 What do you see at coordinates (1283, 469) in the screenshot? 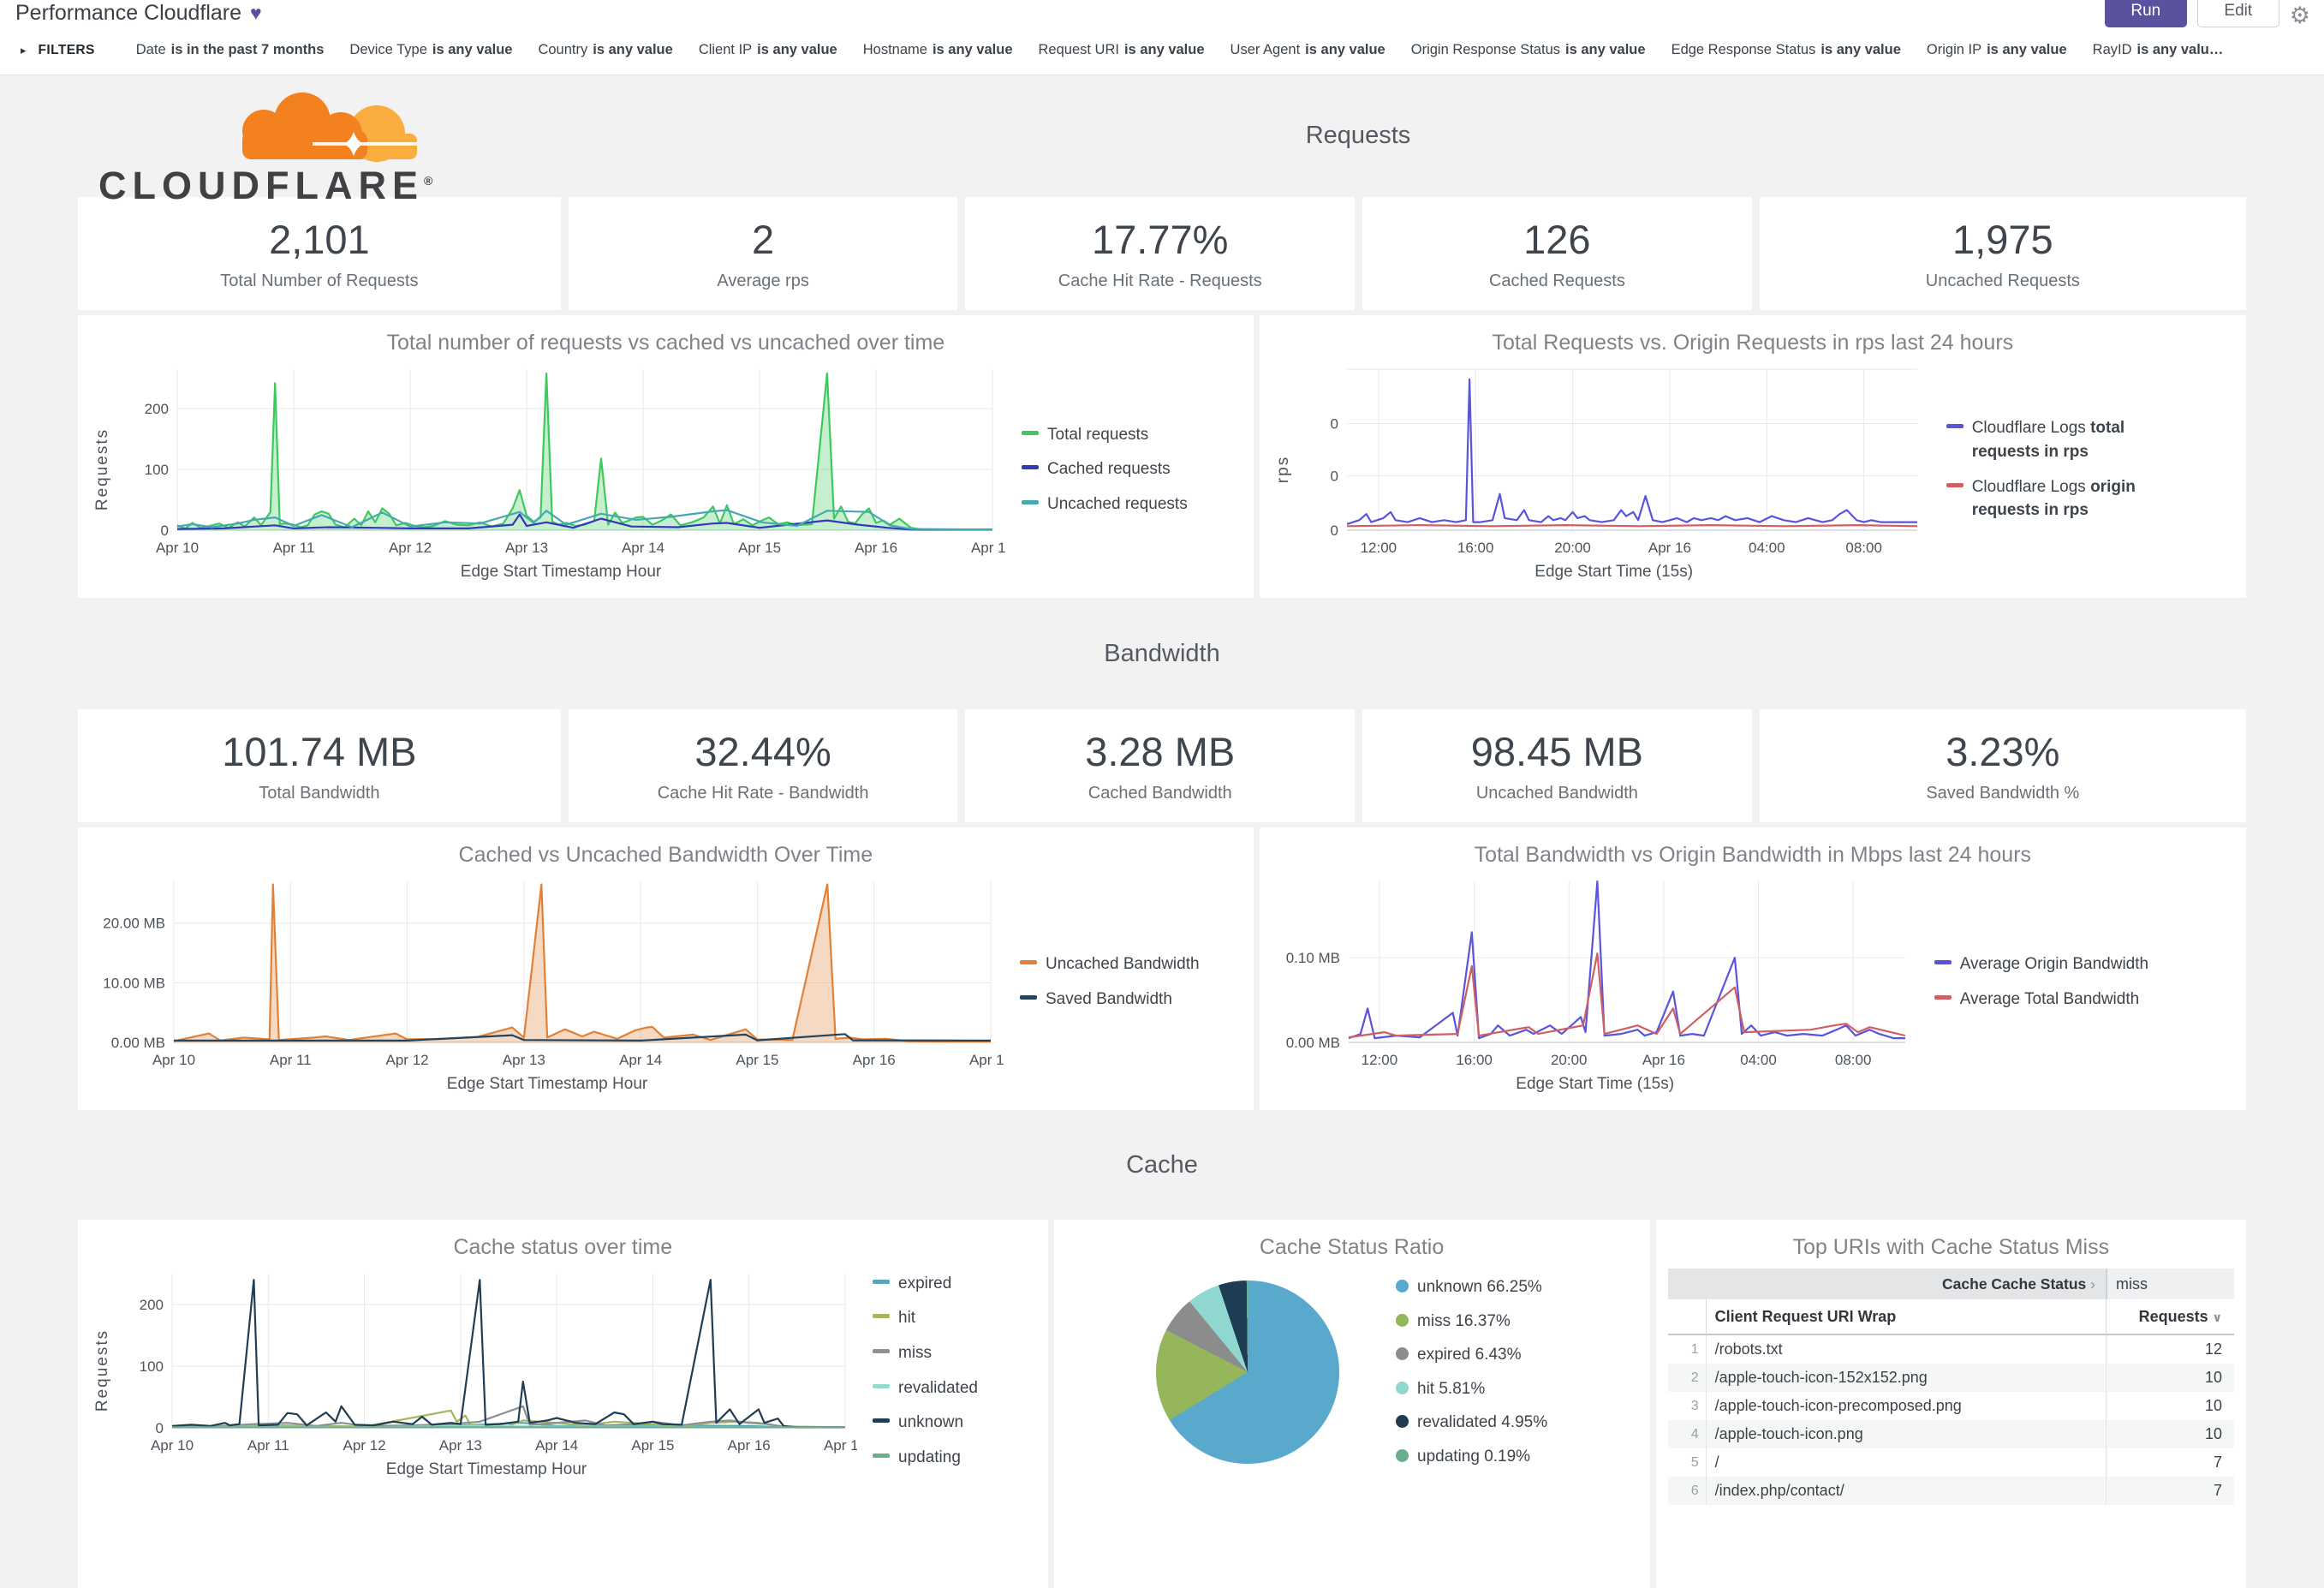
I see `y-axis-label: rps` at bounding box center [1283, 469].